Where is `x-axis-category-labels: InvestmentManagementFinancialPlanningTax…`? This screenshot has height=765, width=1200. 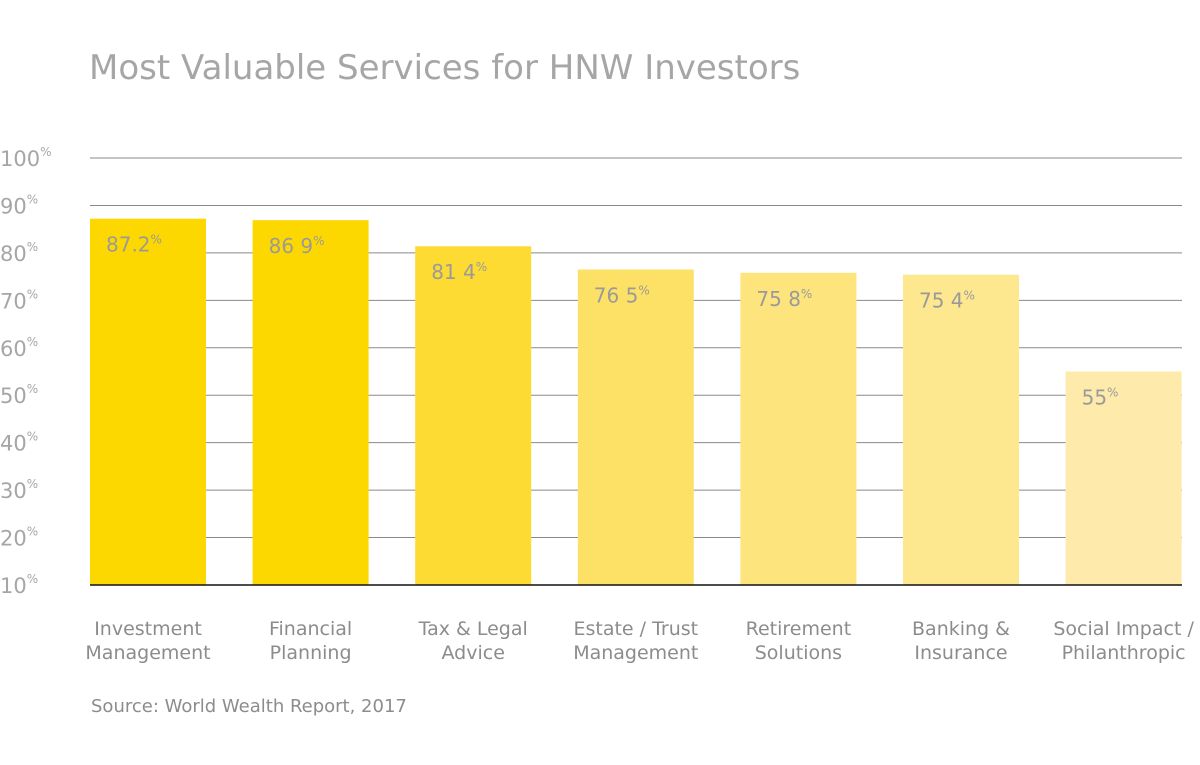
x-axis-category-labels: InvestmentManagementFinancialPlanningTax… is located at coordinates (639, 641).